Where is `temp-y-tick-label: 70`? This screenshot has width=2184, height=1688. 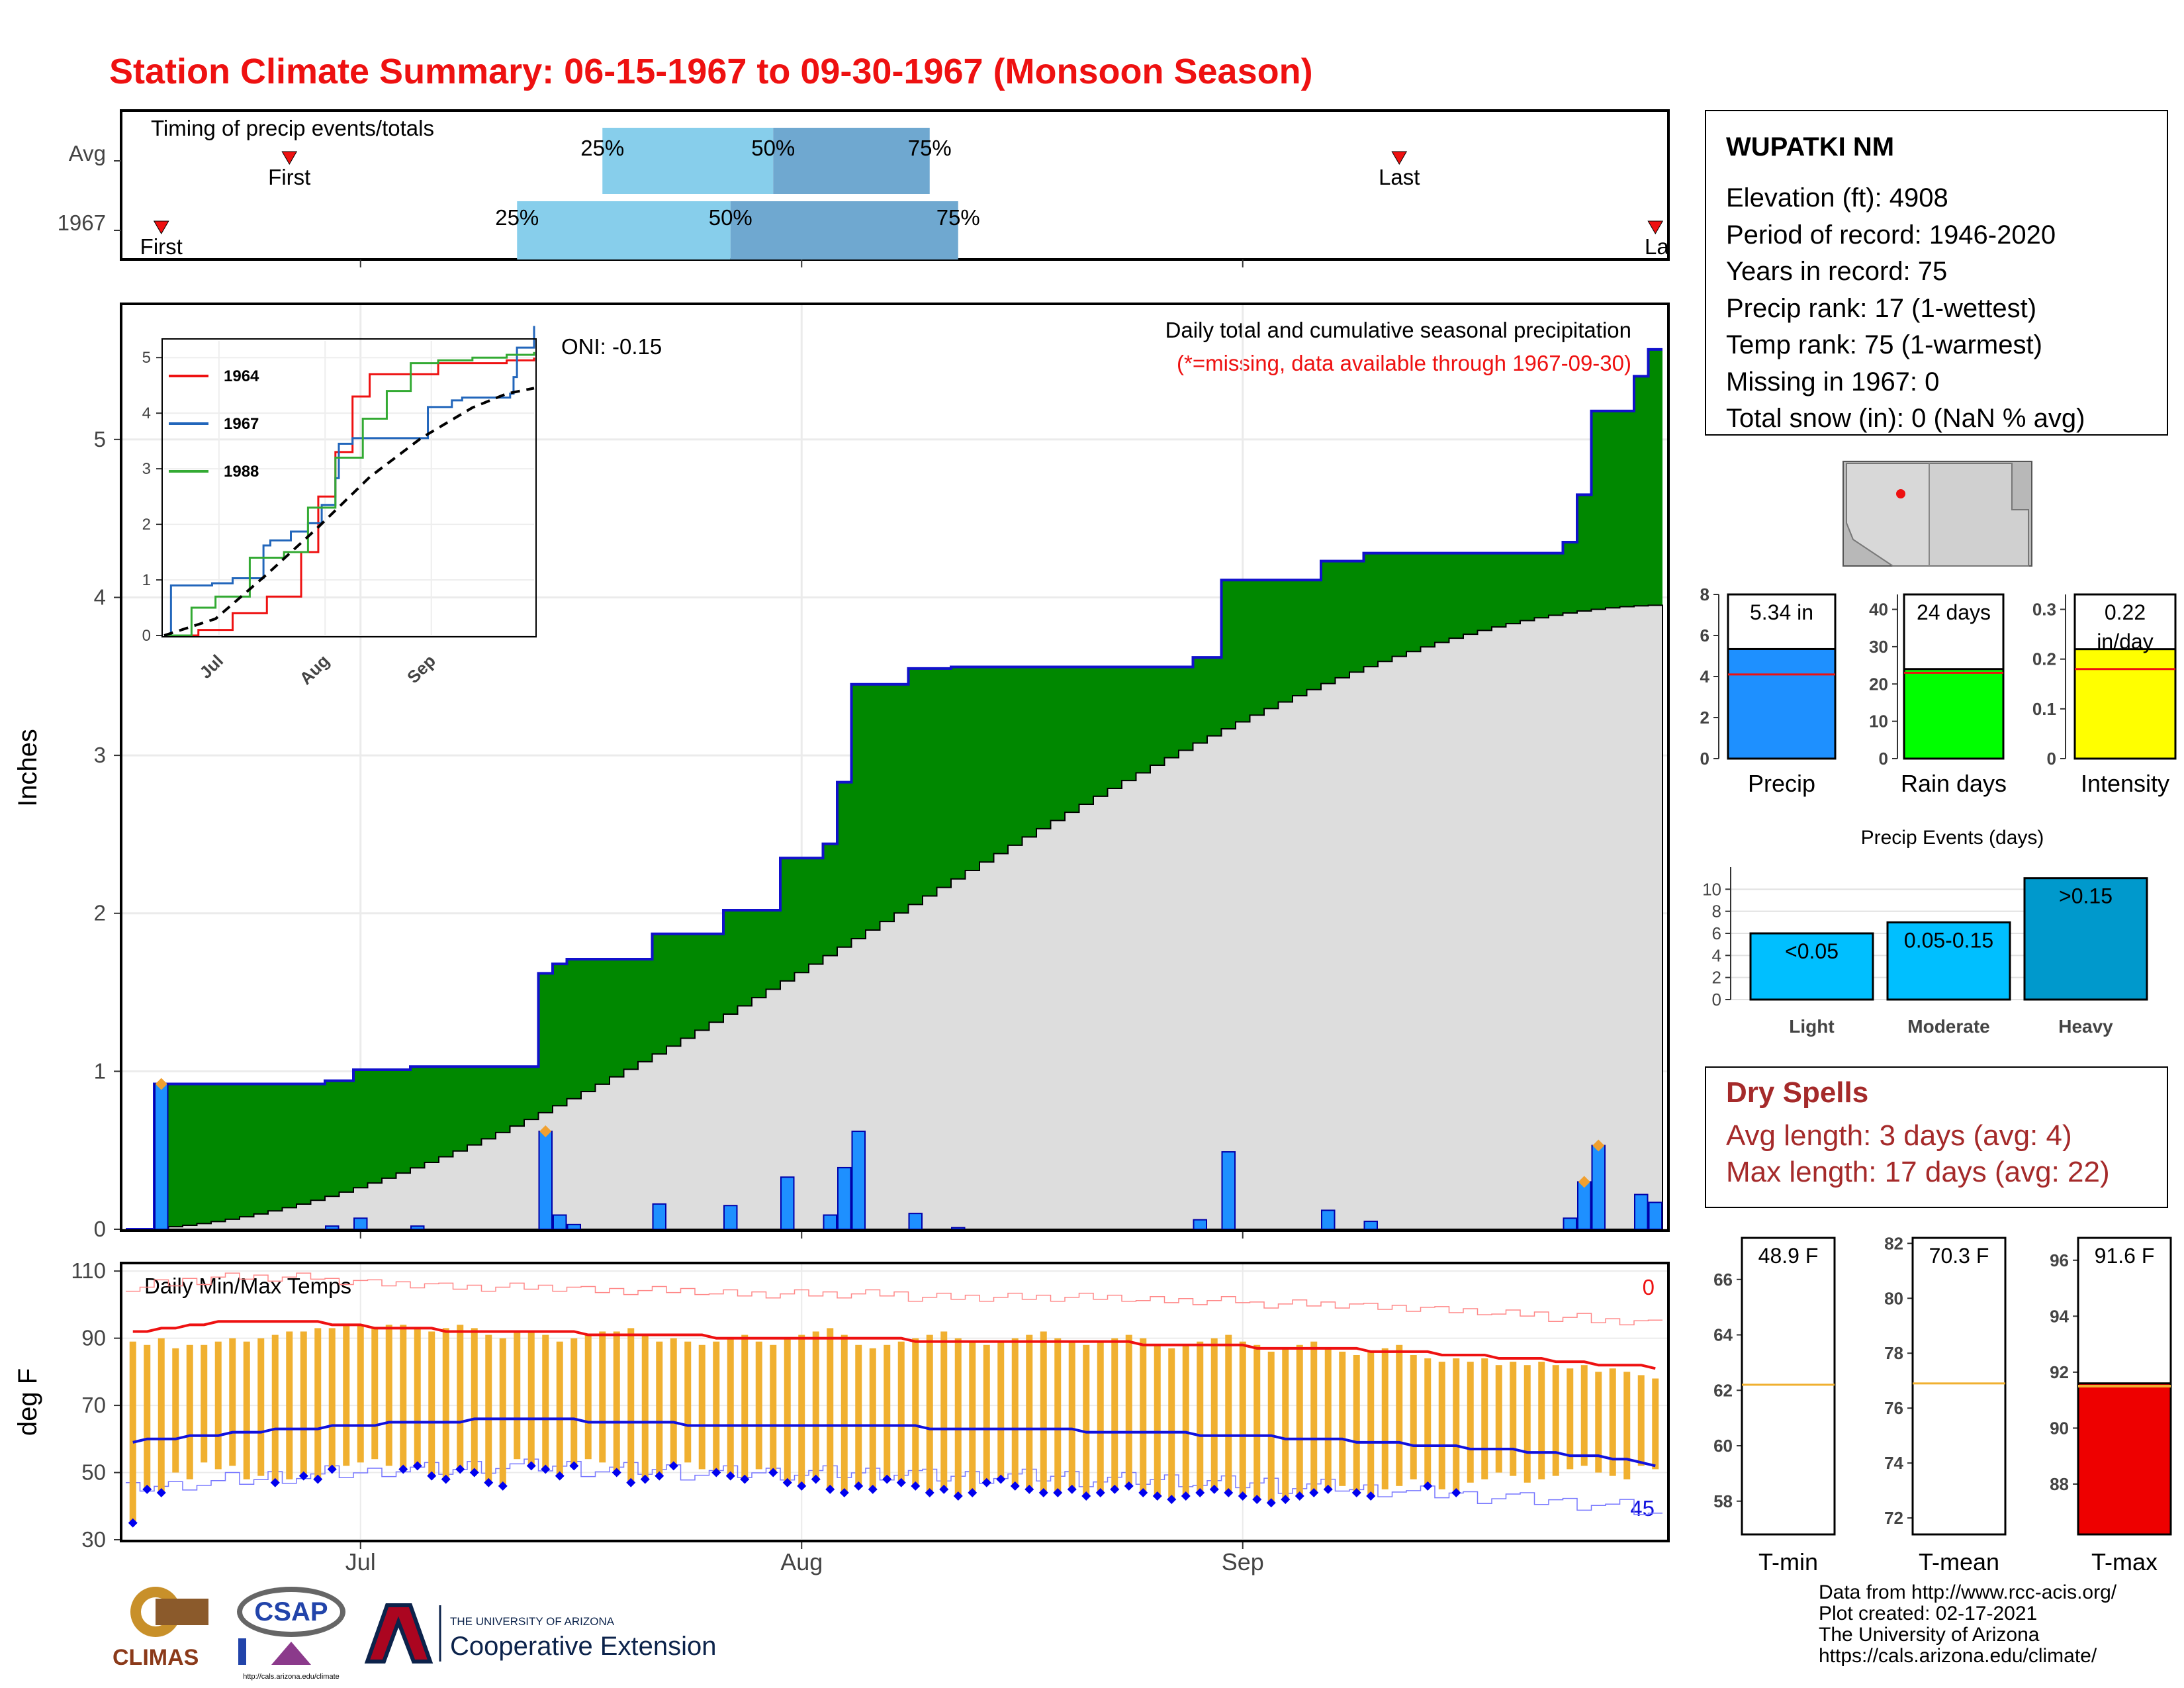
temp-y-tick-label: 70 is located at coordinates (93, 1405).